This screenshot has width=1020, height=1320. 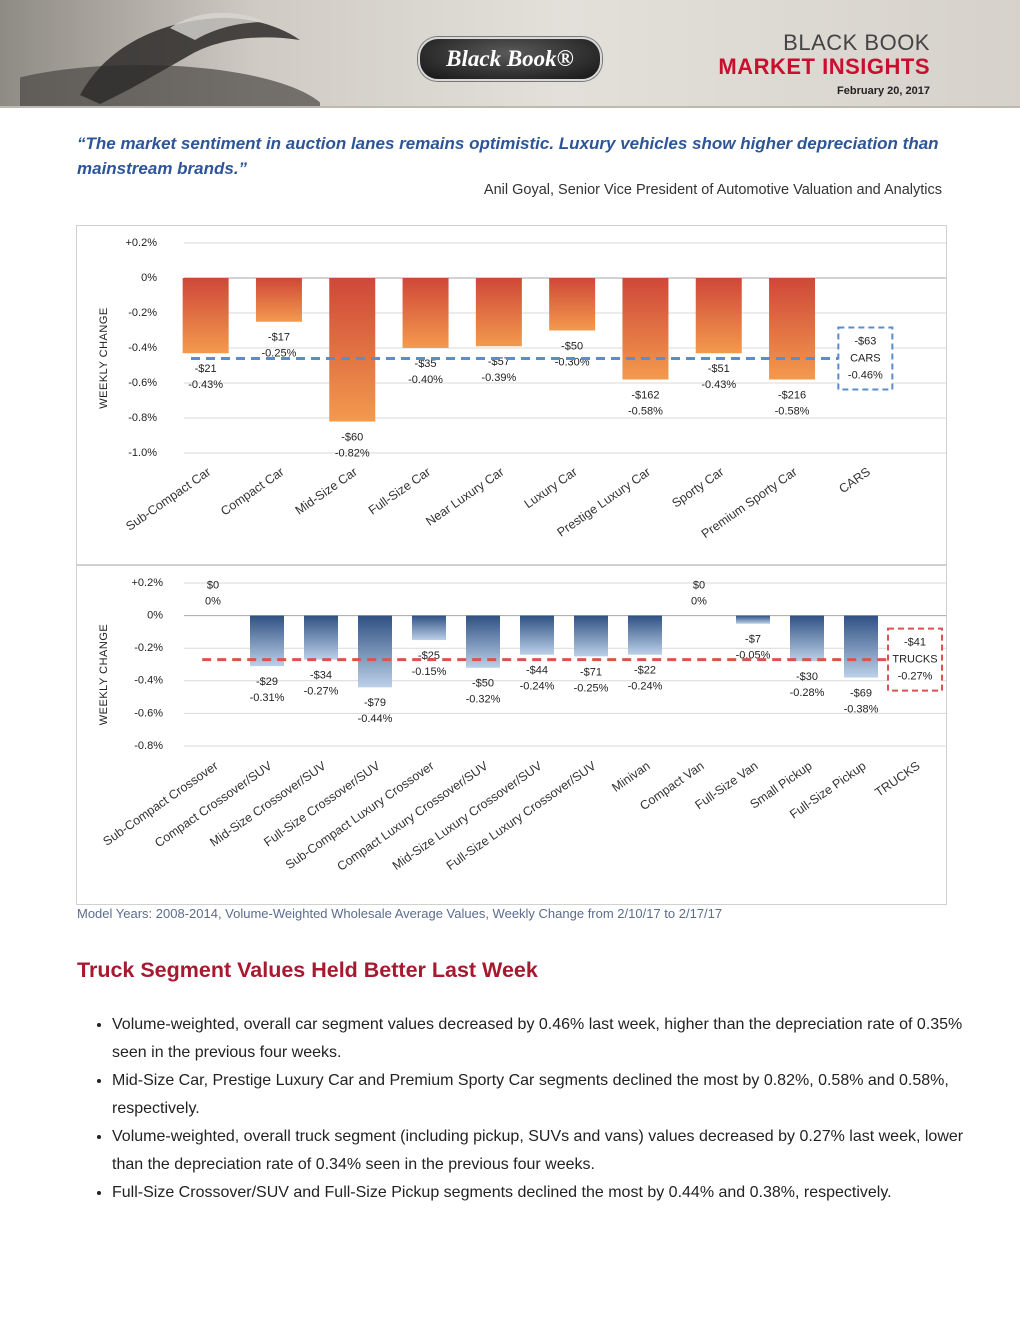 What do you see at coordinates (321, 692) in the screenshot?
I see `value-label: -0.27%` at bounding box center [321, 692].